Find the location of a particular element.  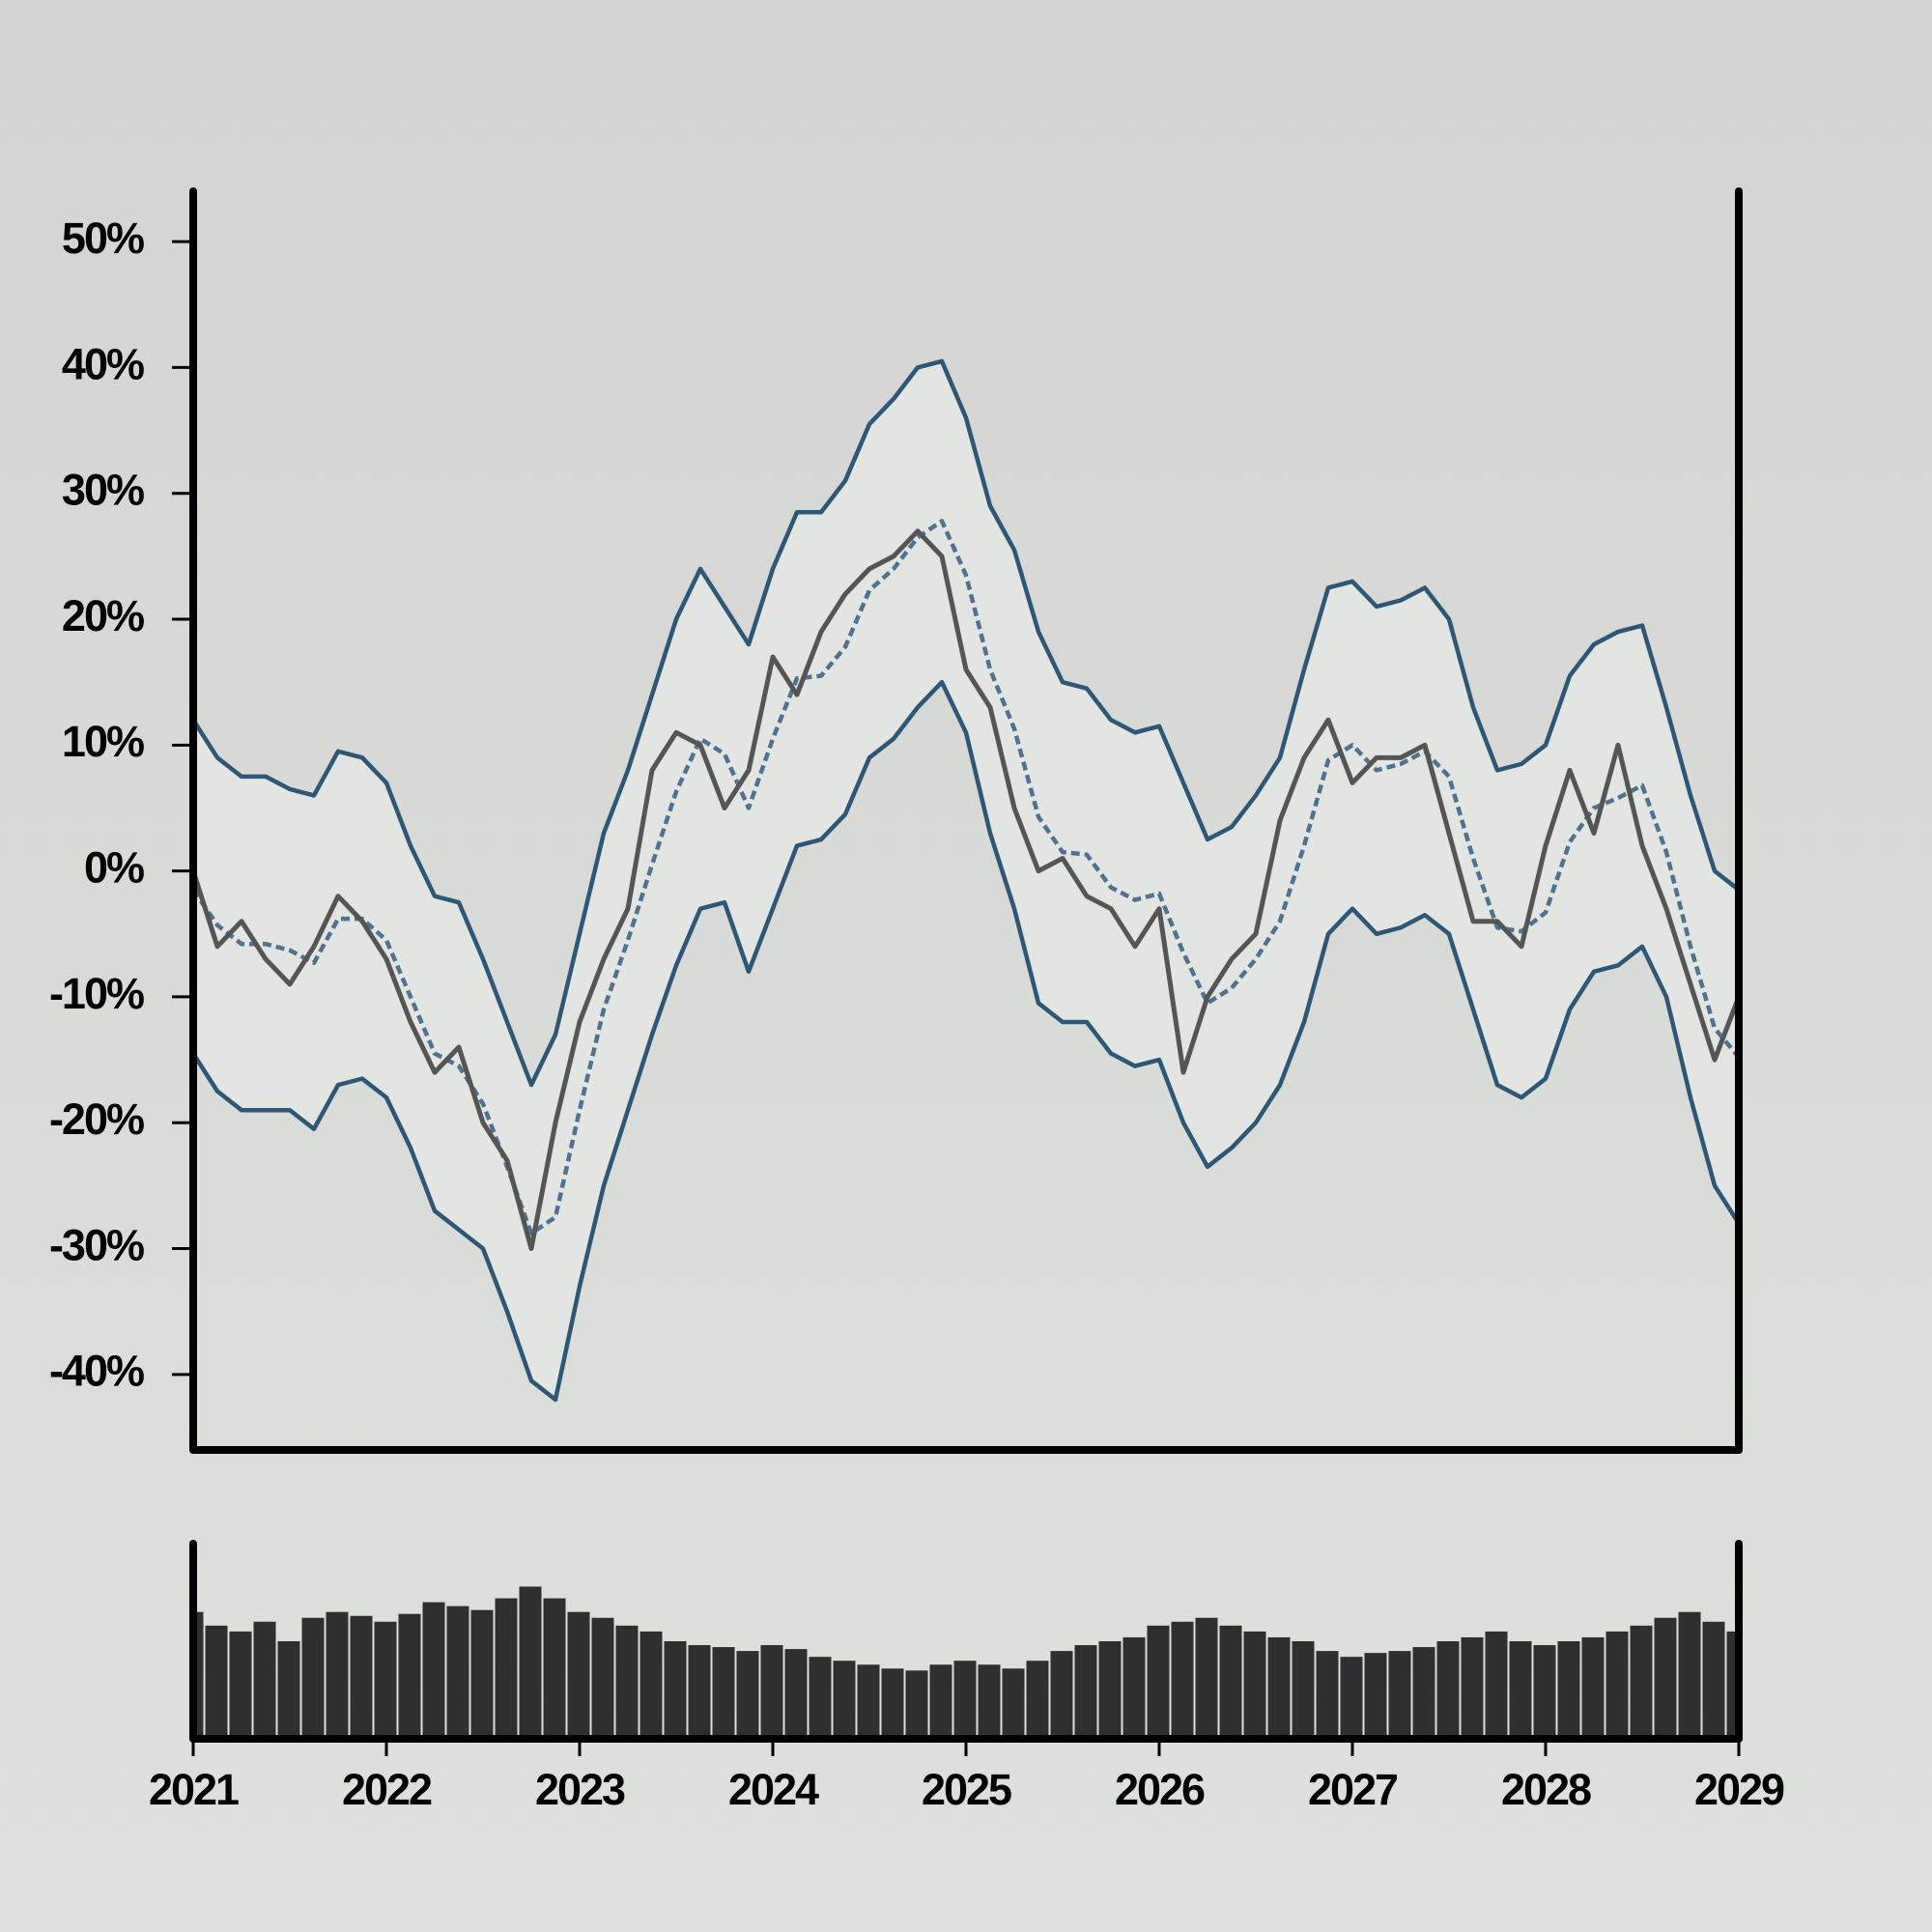

y-tick-label: 50% is located at coordinates (103, 238).